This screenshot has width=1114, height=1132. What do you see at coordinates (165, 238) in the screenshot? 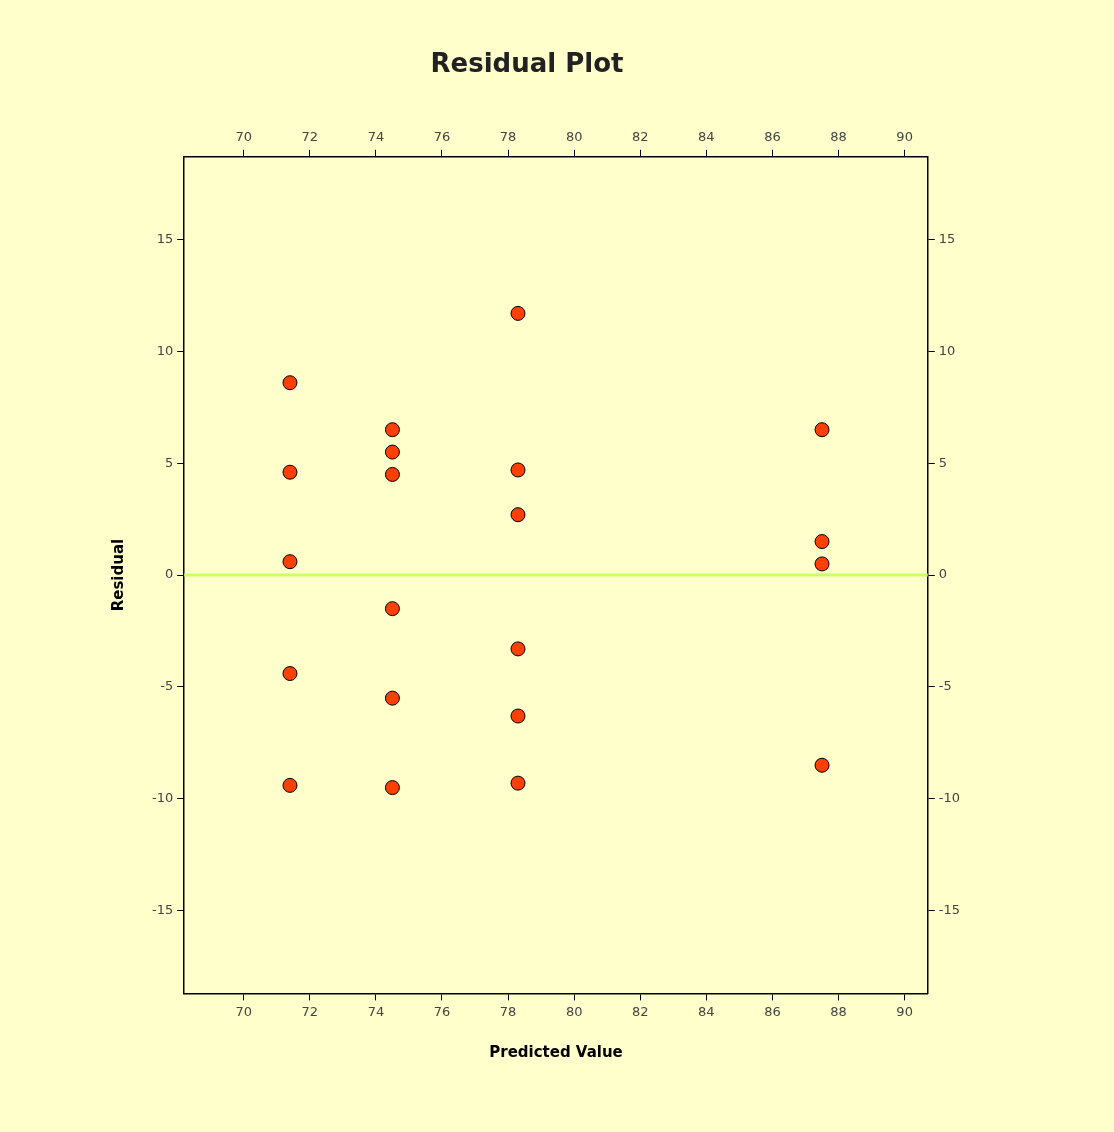
I see `y-tick-label: 15` at bounding box center [165, 238].